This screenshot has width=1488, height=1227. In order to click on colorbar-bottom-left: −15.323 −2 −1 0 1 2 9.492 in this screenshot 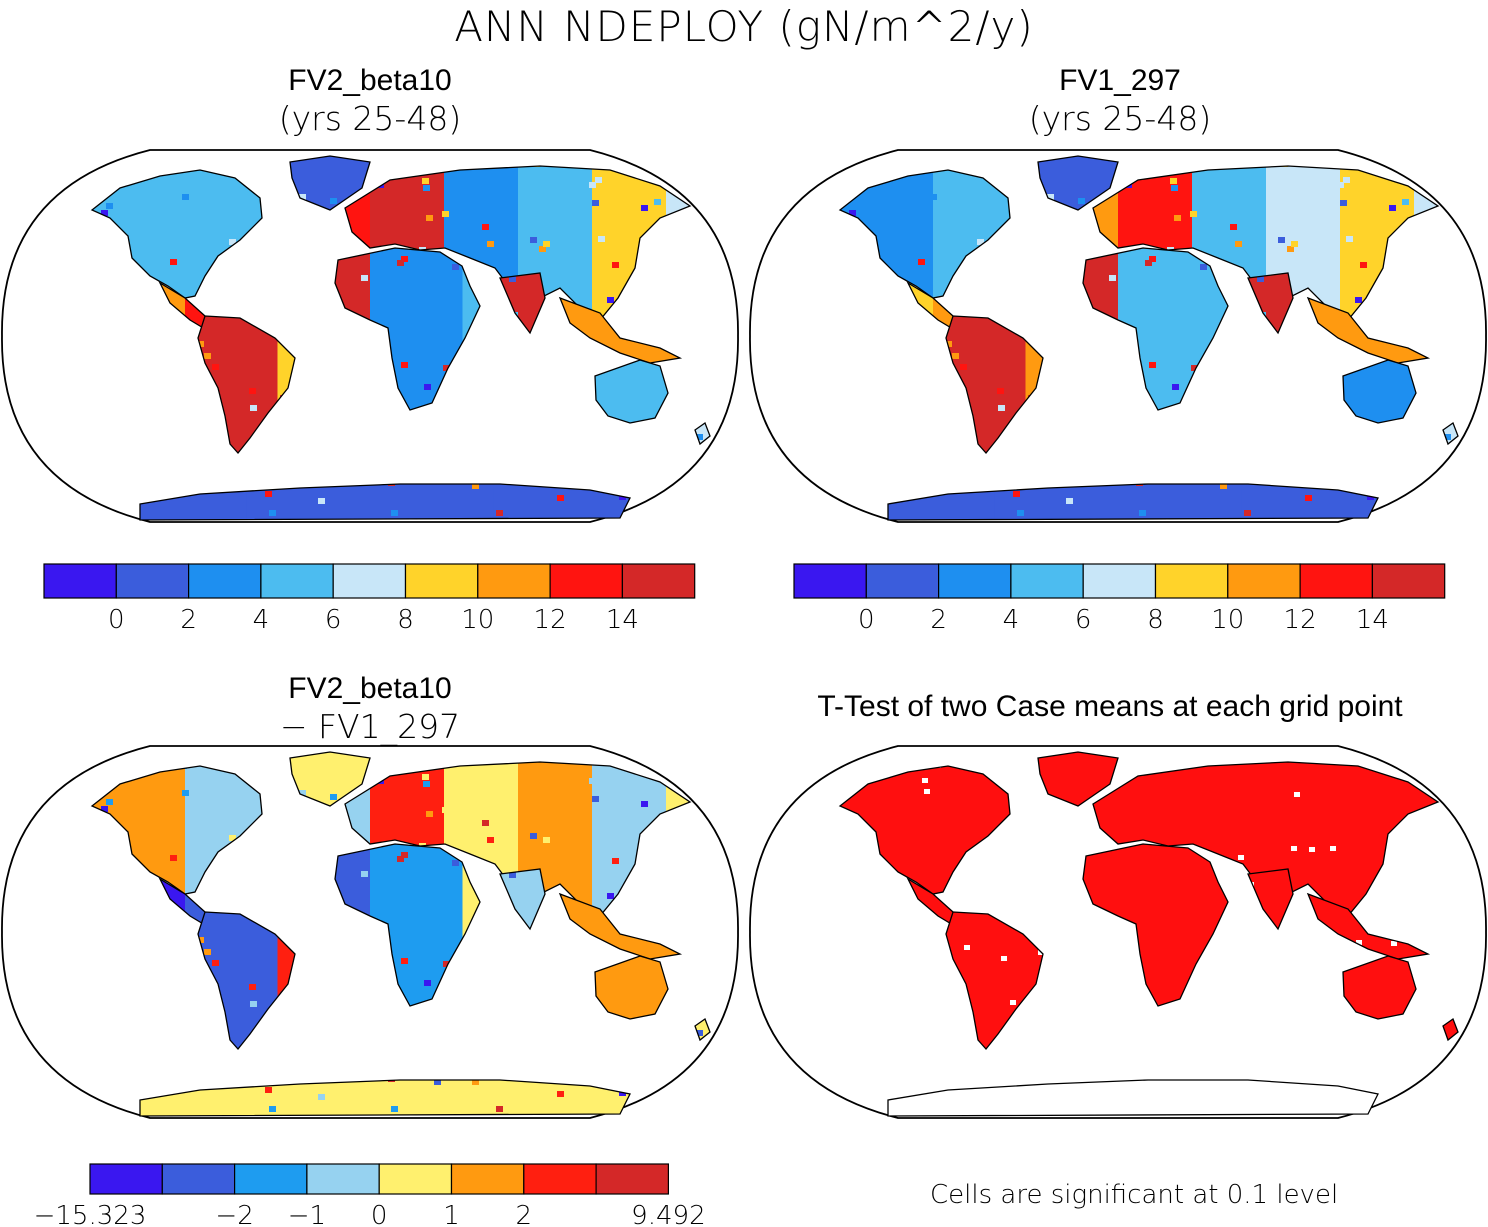, I will do `click(370, 1195)`.